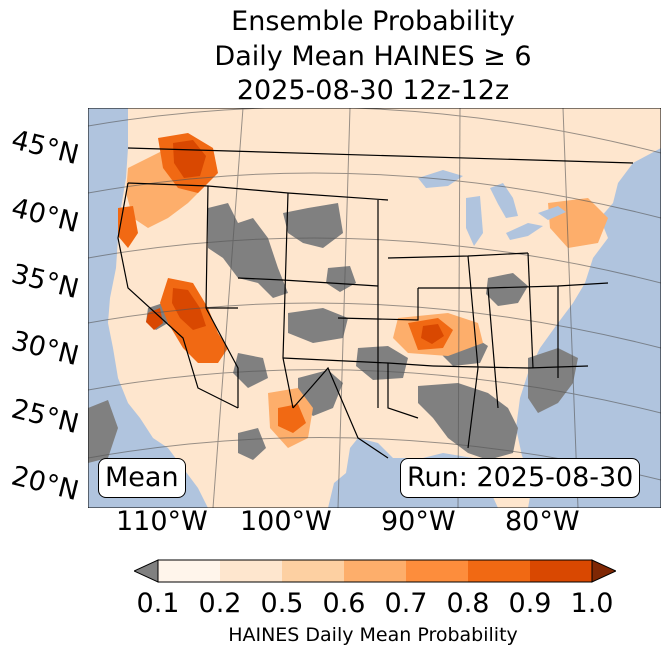 This screenshot has height=658, width=671. Describe the element at coordinates (373, 21) in the screenshot. I see `title-line-1: Ensemble Probability` at that location.